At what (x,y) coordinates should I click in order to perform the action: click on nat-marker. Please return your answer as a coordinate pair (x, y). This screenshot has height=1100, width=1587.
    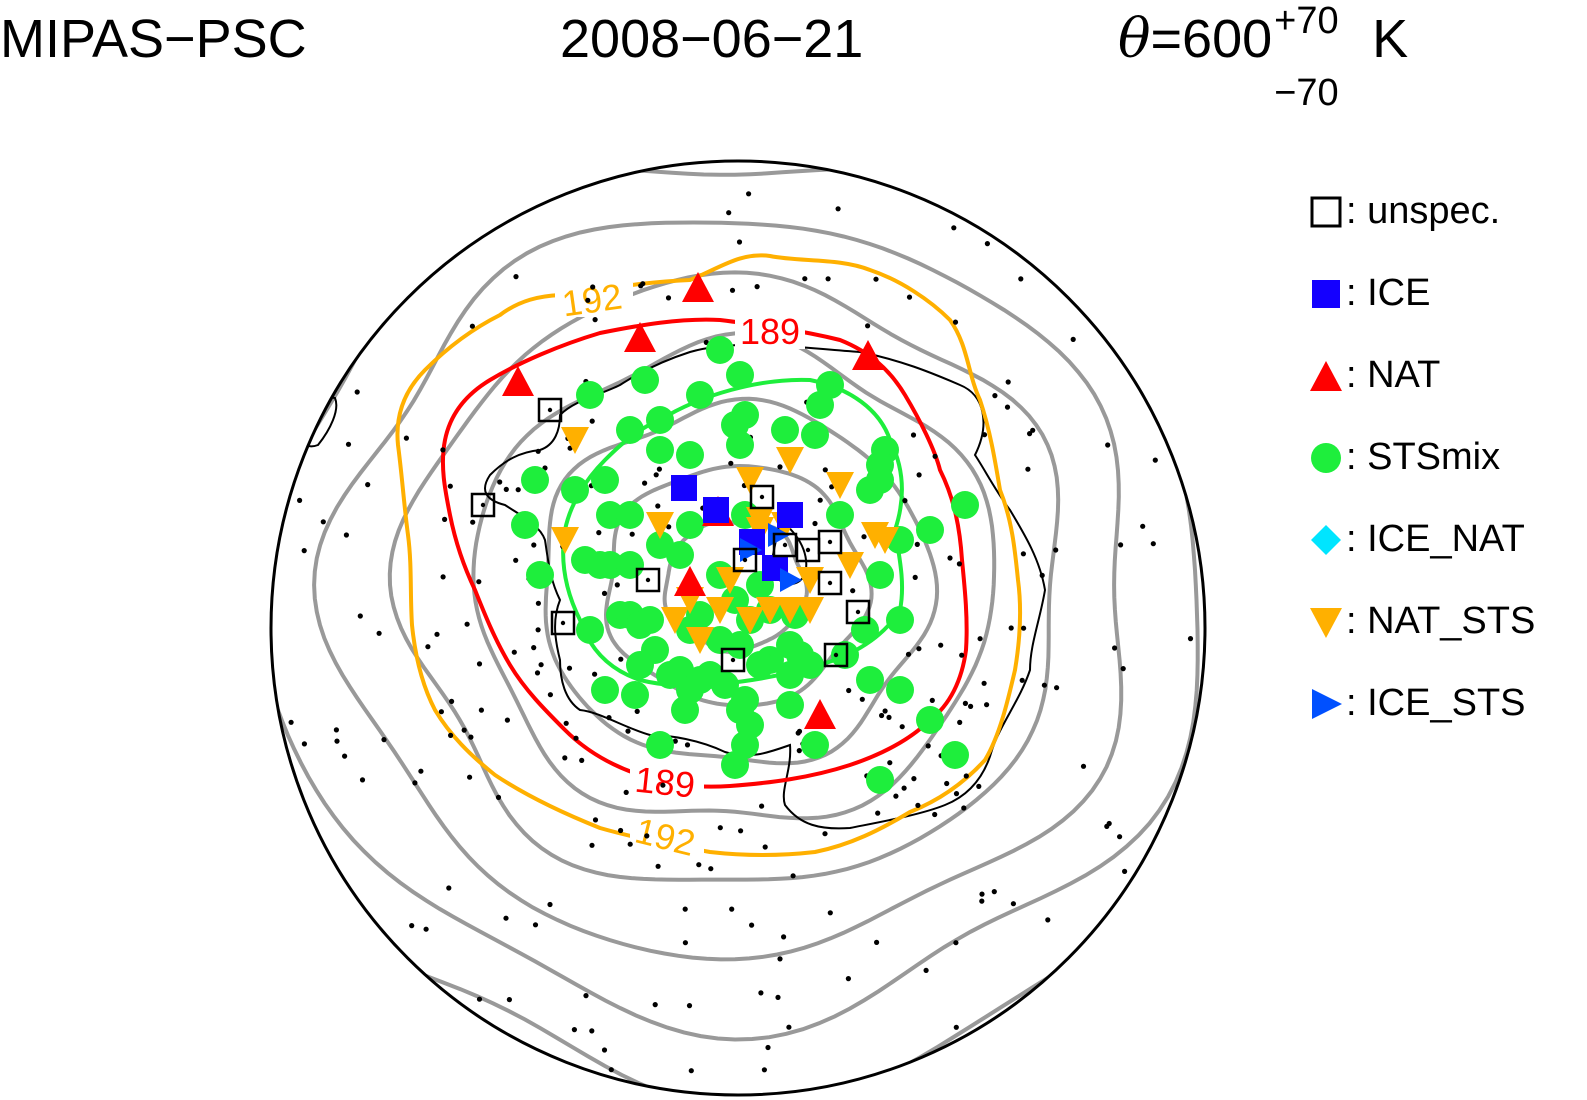
    Looking at the image, I should click on (868, 355).